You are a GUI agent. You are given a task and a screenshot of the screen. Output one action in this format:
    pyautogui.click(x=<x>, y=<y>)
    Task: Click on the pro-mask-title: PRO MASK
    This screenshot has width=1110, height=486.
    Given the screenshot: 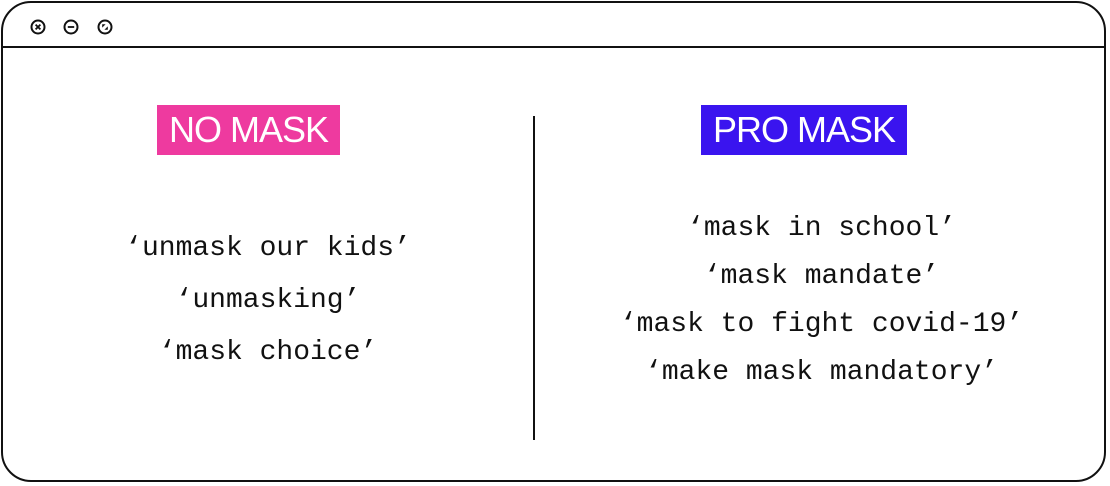 What is the action you would take?
    pyautogui.click(x=804, y=130)
    